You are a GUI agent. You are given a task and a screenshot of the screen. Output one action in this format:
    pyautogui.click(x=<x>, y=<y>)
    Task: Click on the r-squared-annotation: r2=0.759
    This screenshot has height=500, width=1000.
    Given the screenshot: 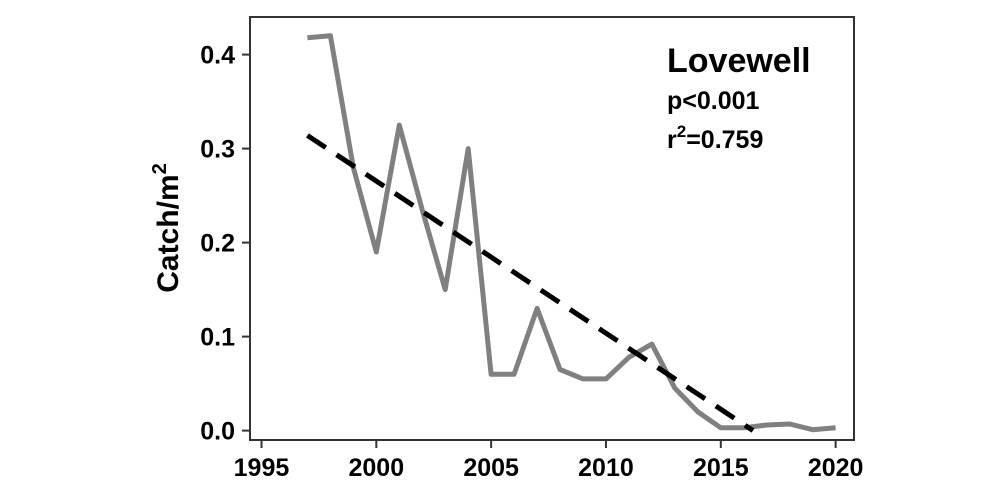 What is the action you would take?
    pyautogui.click(x=715, y=138)
    